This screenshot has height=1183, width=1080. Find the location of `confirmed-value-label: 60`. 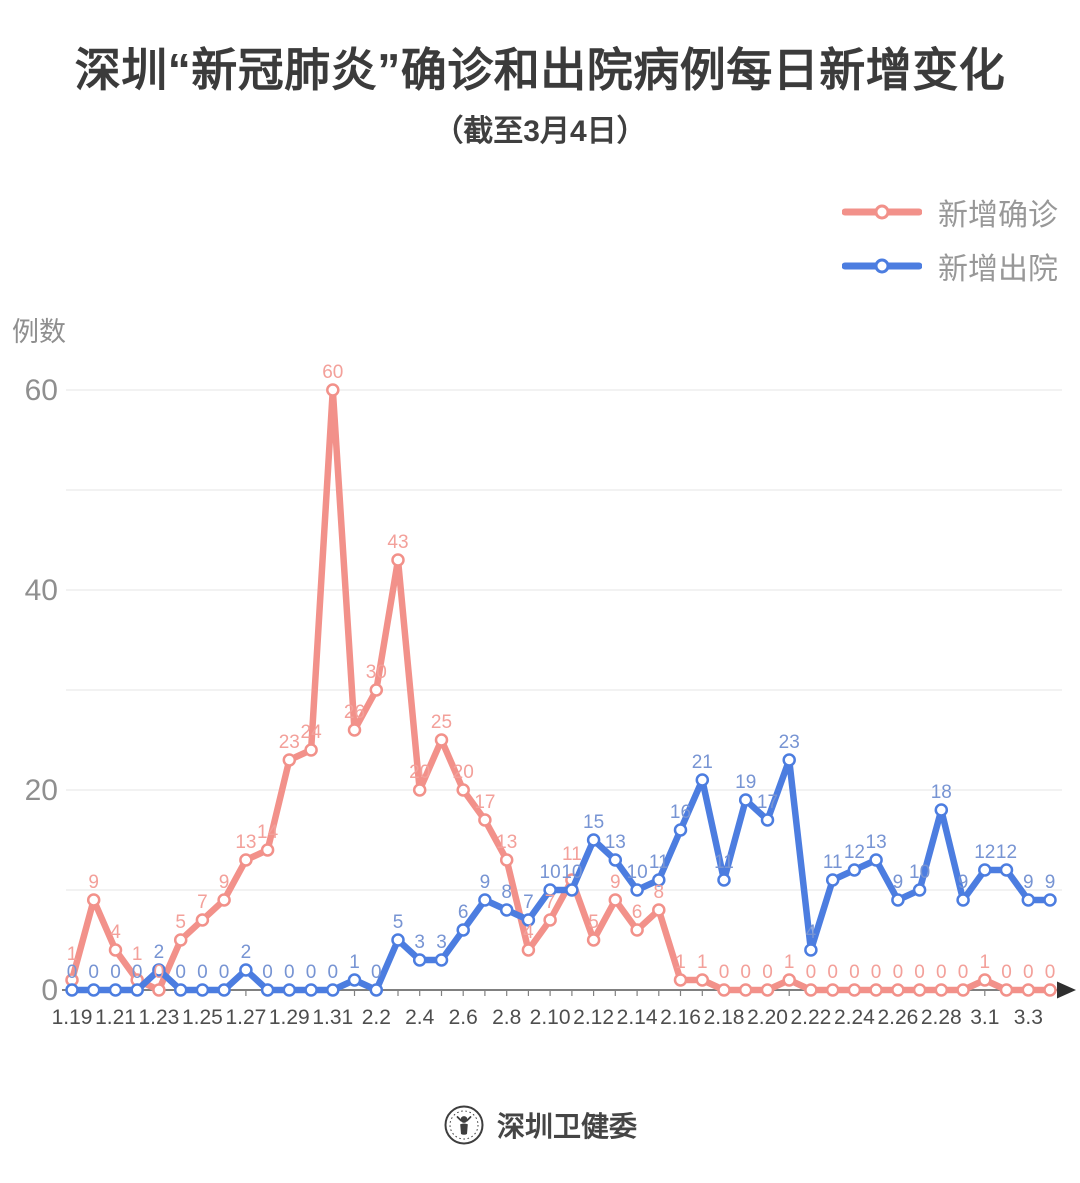

confirmed-value-label: 60 is located at coordinates (332, 372).